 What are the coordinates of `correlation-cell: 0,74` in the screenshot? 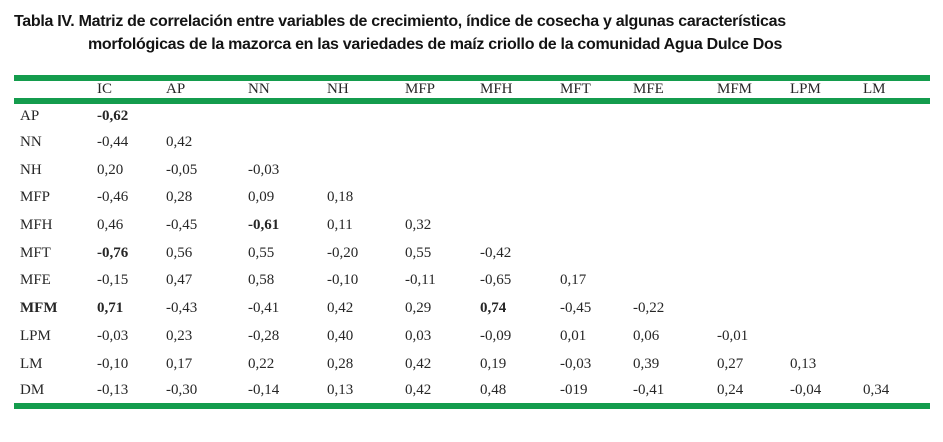 It's located at (493, 308).